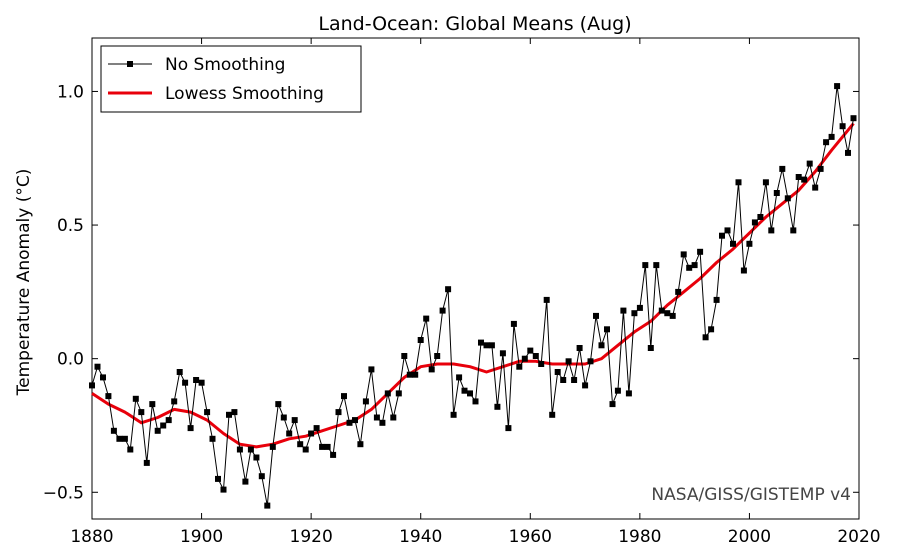 The width and height of the screenshot is (900, 558). What do you see at coordinates (223, 489) in the screenshot?
I see `point-1904` at bounding box center [223, 489].